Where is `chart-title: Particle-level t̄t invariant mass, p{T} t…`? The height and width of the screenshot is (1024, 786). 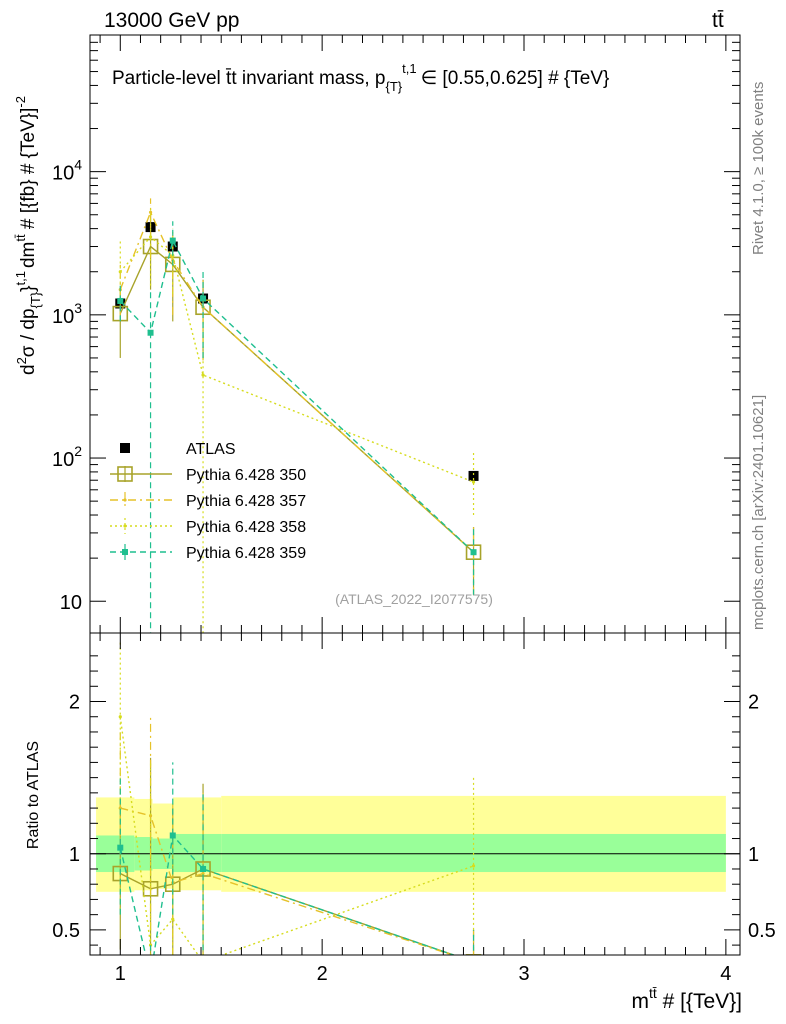
chart-title: Particle-level t̄t invariant mass, p{T} t… is located at coordinates (360, 77).